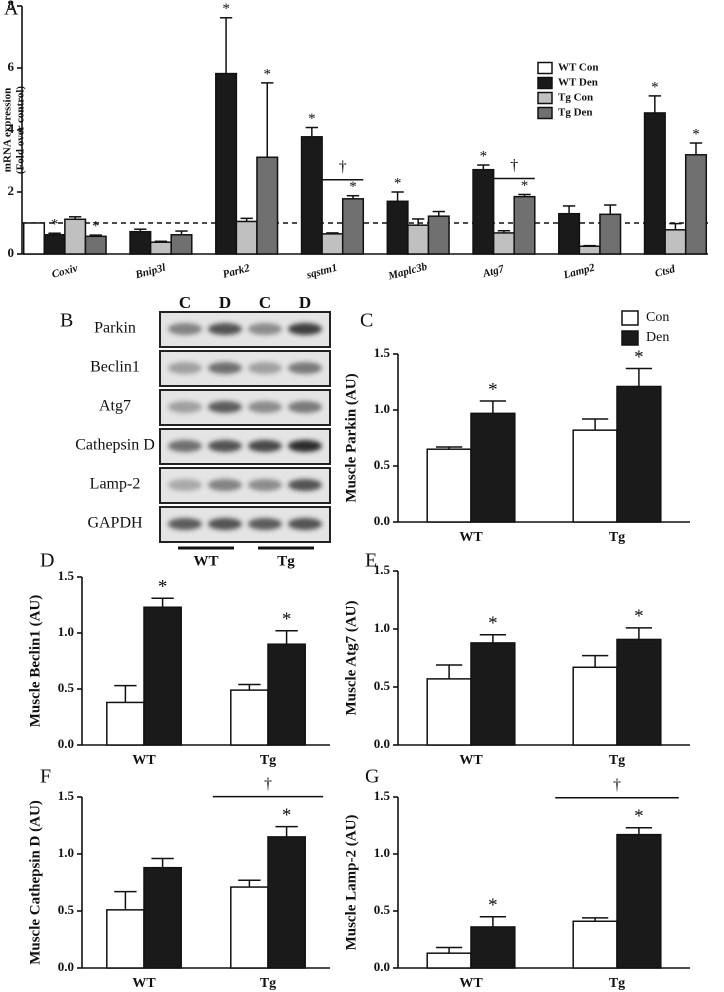  What do you see at coordinates (8, 130) in the screenshot?
I see `y-axis-label: mRNA expression` at bounding box center [8, 130].